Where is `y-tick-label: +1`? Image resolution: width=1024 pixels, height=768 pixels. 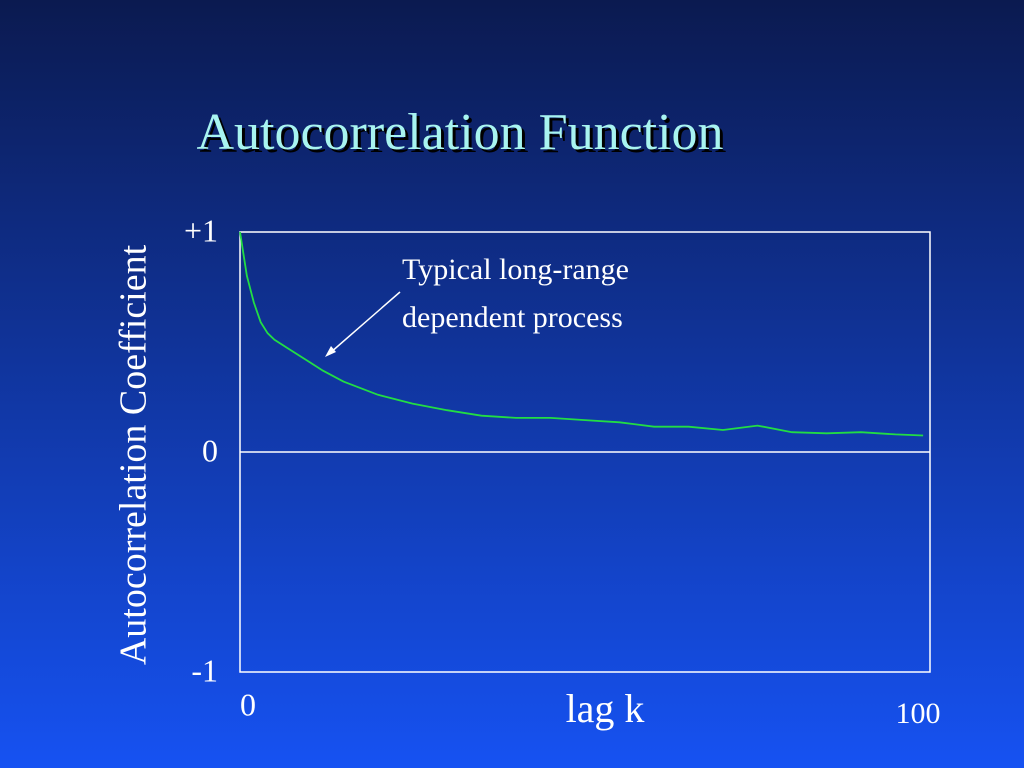
y-tick-label: +1 is located at coordinates (201, 230).